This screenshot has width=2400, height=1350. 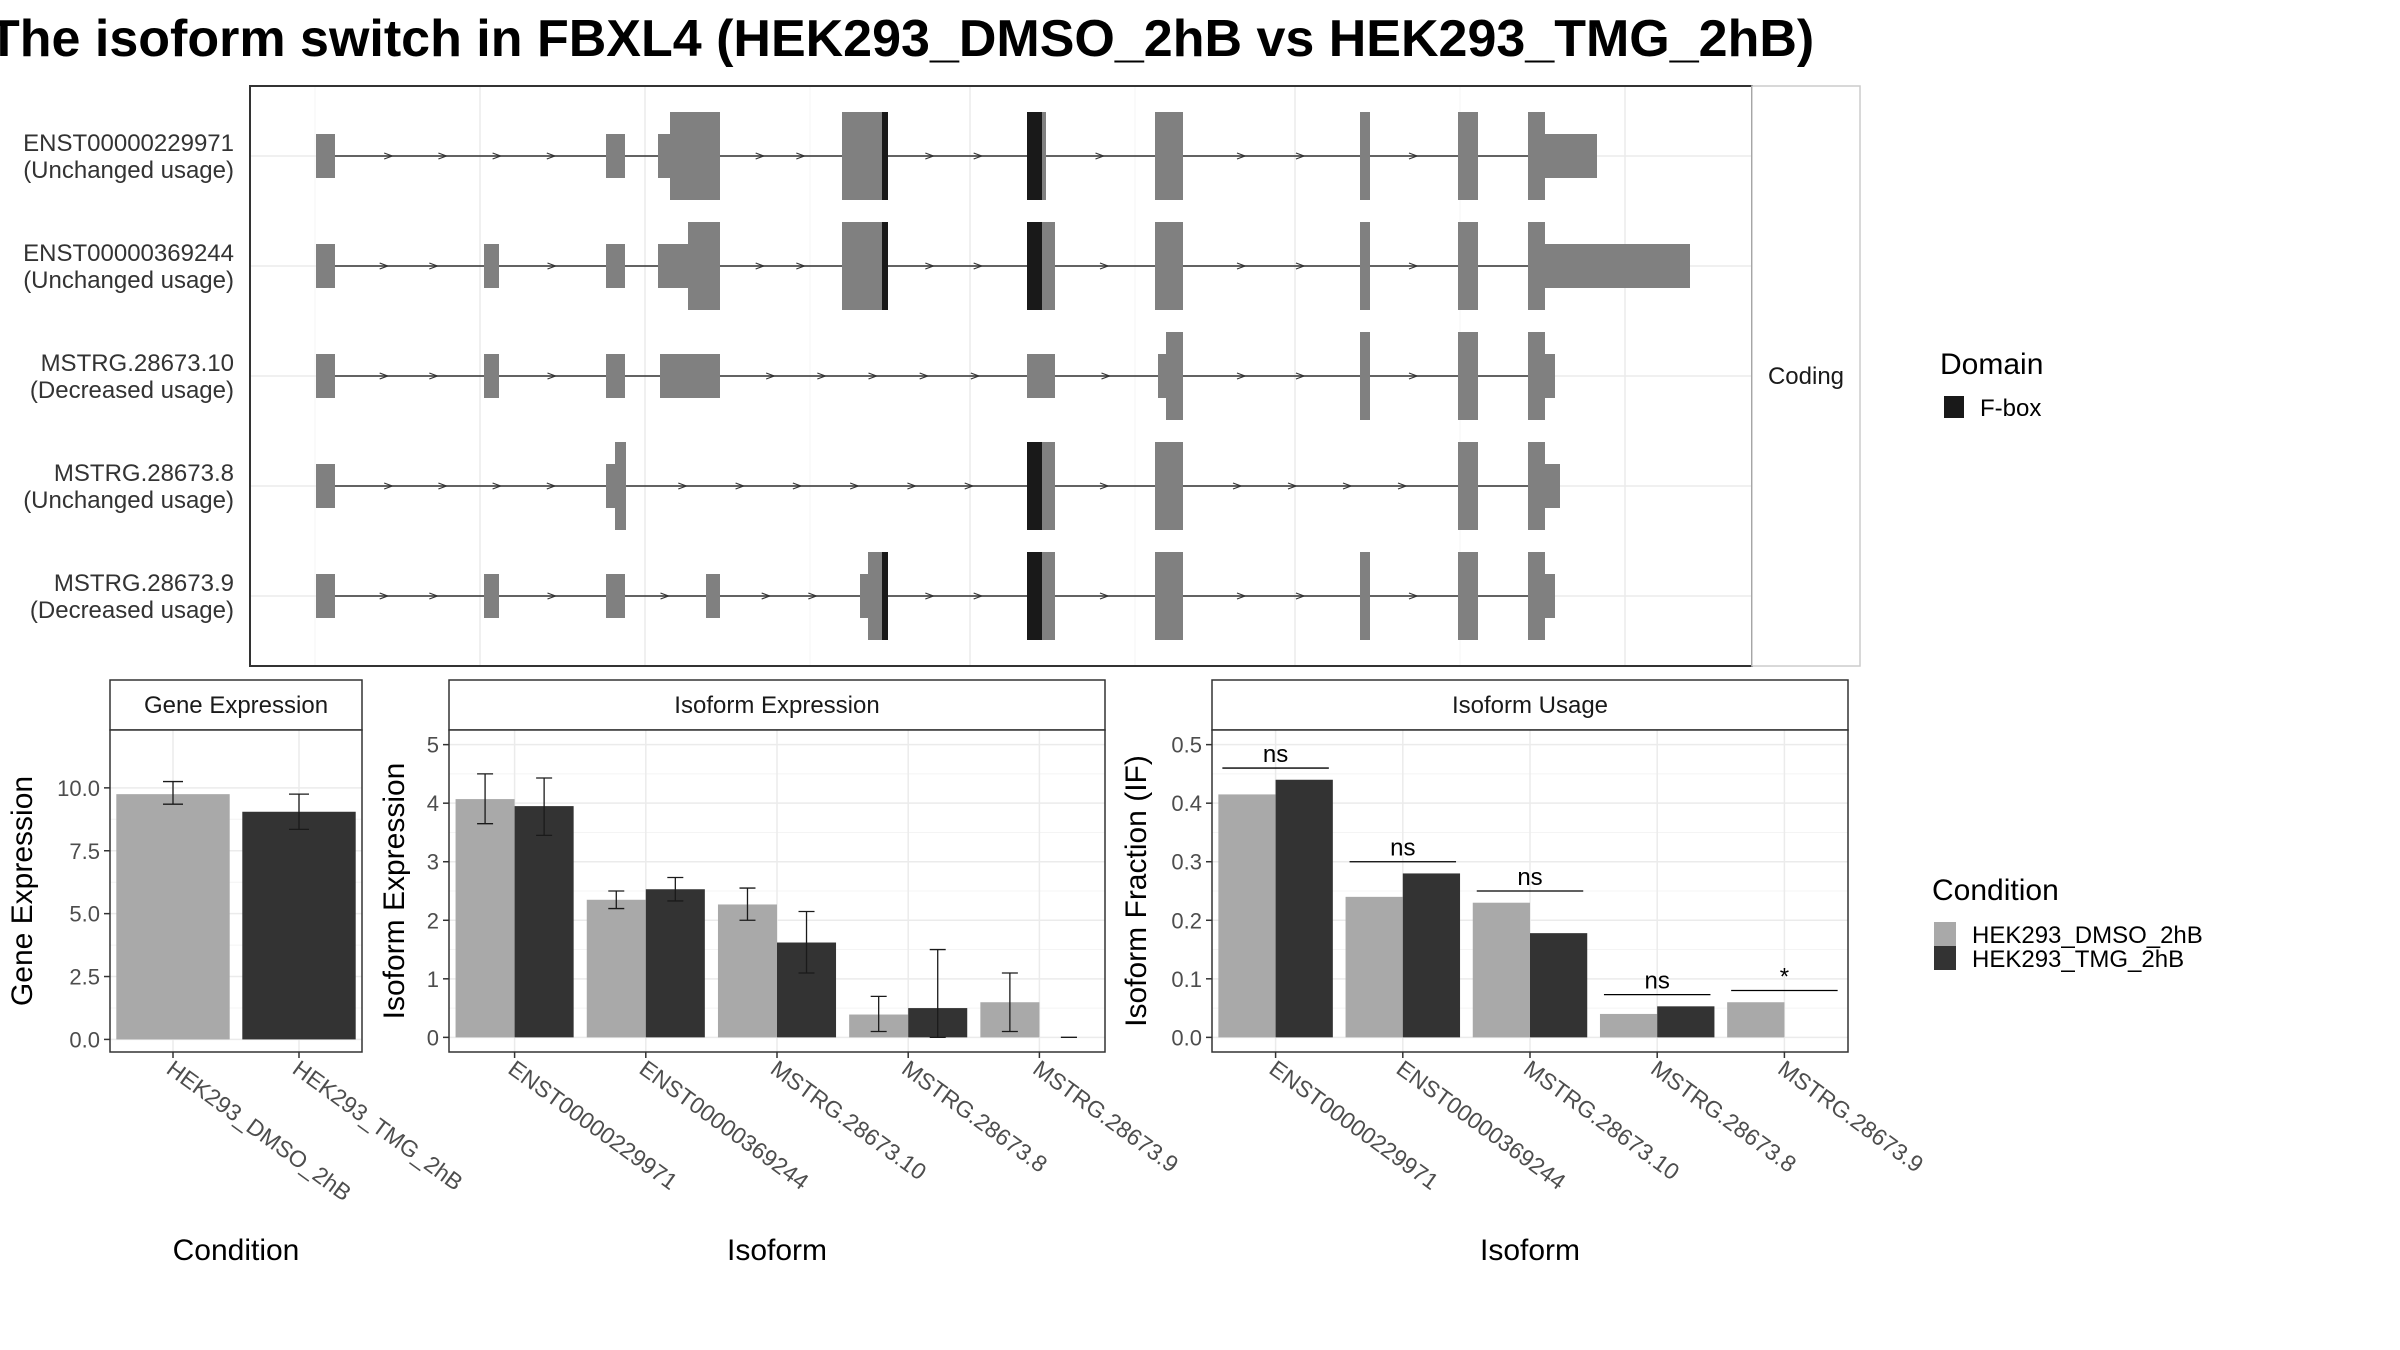 What do you see at coordinates (2010, 408) in the screenshot?
I see `legend-label-fbox: F-box` at bounding box center [2010, 408].